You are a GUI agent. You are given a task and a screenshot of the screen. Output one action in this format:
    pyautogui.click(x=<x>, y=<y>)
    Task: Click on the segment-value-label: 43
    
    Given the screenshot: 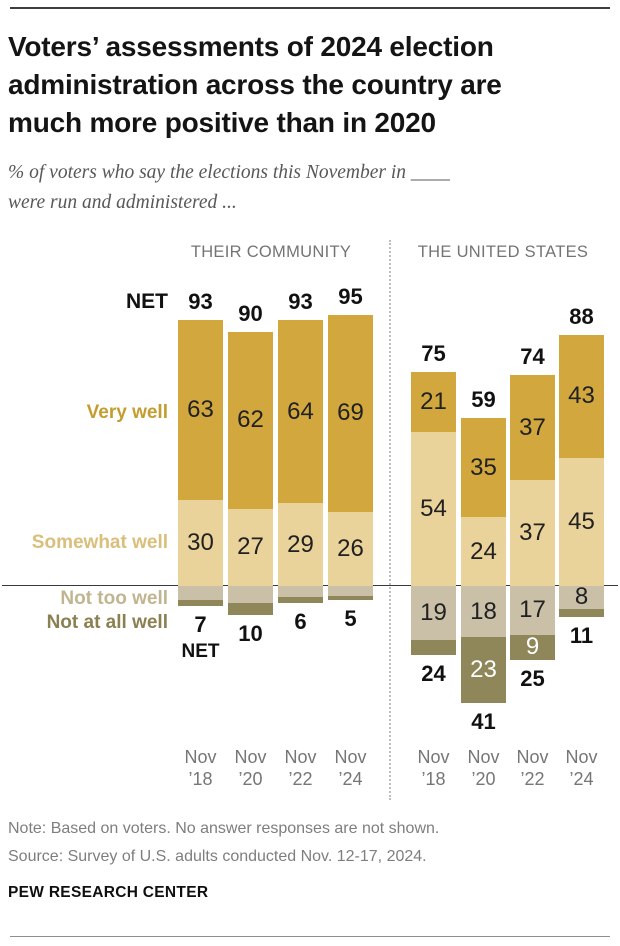 What is the action you would take?
    pyautogui.click(x=581, y=396)
    